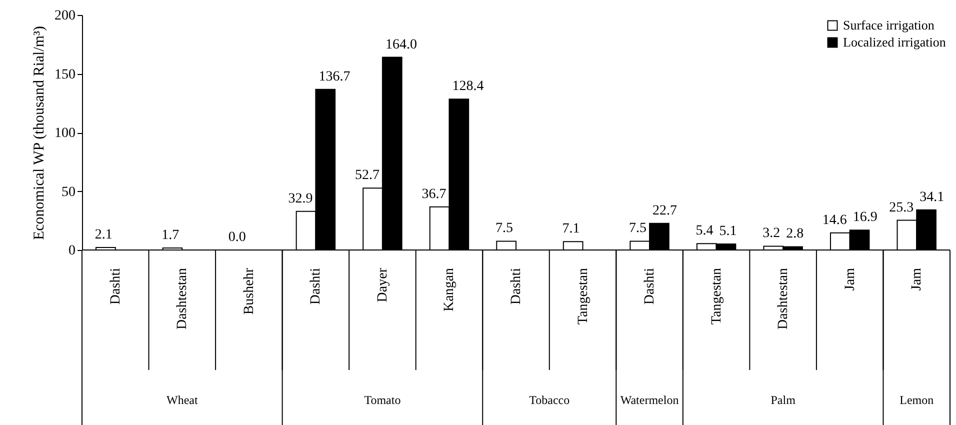 This screenshot has width=956, height=425. What do you see at coordinates (367, 176) in the screenshot?
I see `data-label: 52.7` at bounding box center [367, 176].